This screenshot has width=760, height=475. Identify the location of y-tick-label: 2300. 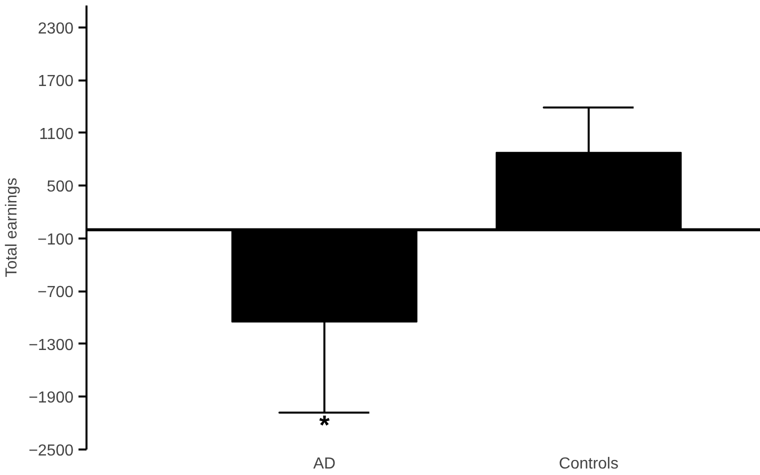
(56, 29).